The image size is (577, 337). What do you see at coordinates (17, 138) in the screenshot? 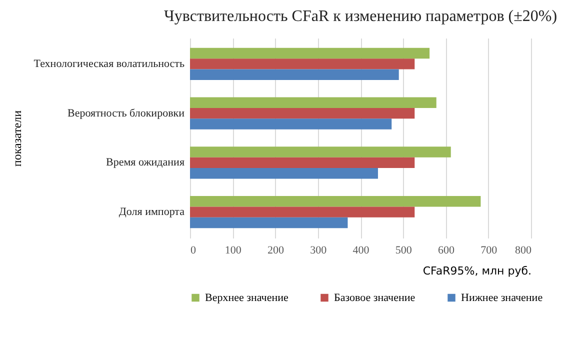
I see `y-axis-title: показатели` at bounding box center [17, 138].